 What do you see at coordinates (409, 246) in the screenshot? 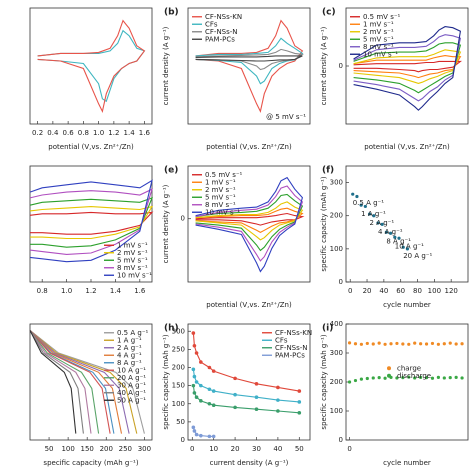
I see `annotation: 10 A g⁻¹` at bounding box center [409, 246].